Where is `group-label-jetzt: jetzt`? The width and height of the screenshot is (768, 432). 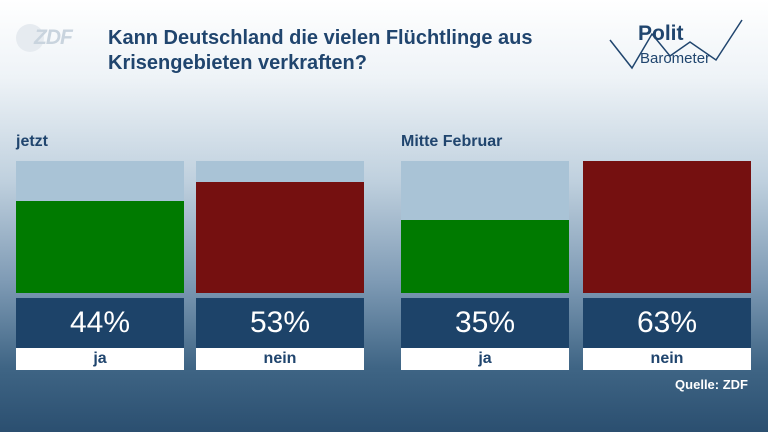
group-label-jetzt: jetzt is located at coordinates (32, 141).